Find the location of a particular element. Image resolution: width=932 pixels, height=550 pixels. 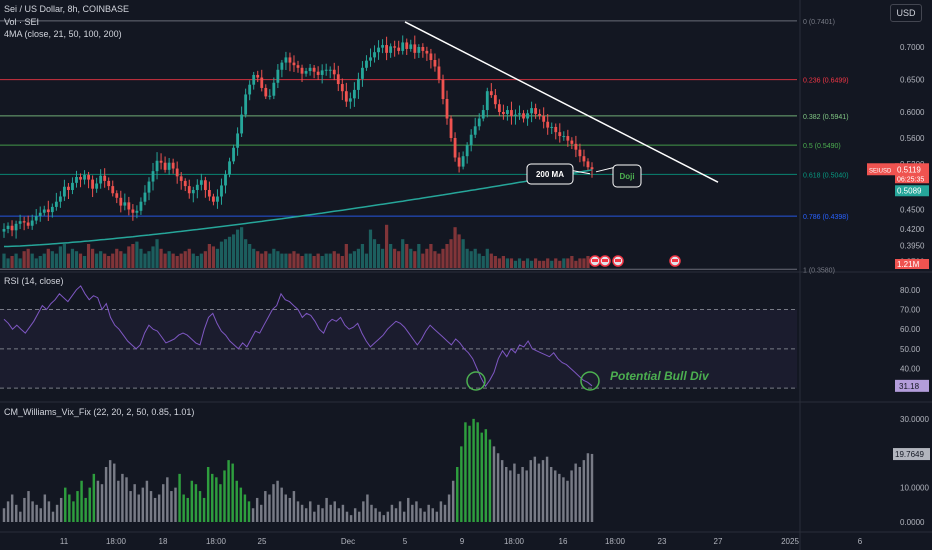

annotation-200ma: 200 MA is located at coordinates (558, 174).